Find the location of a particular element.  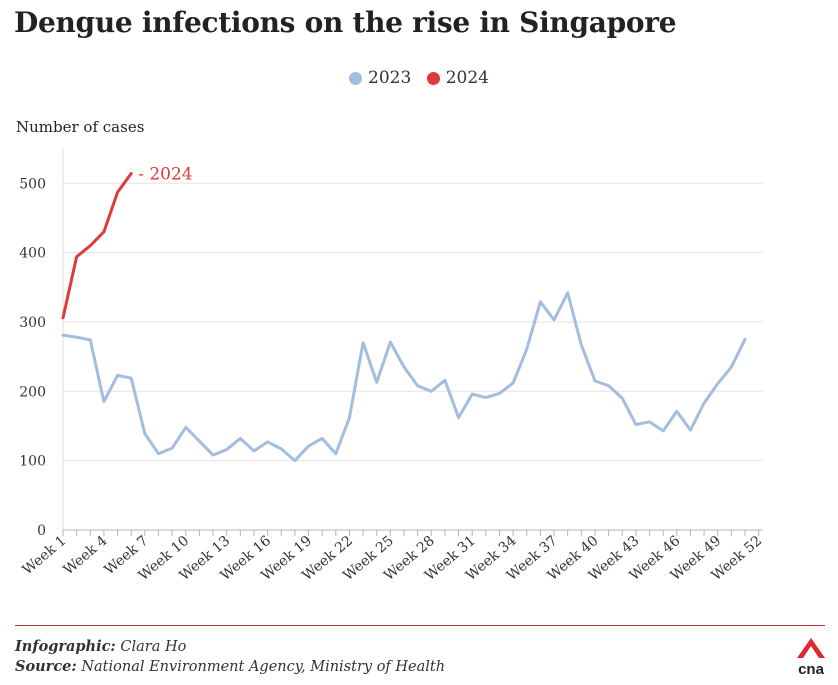

legend-label-2023: 2023 is located at coordinates (390, 78).